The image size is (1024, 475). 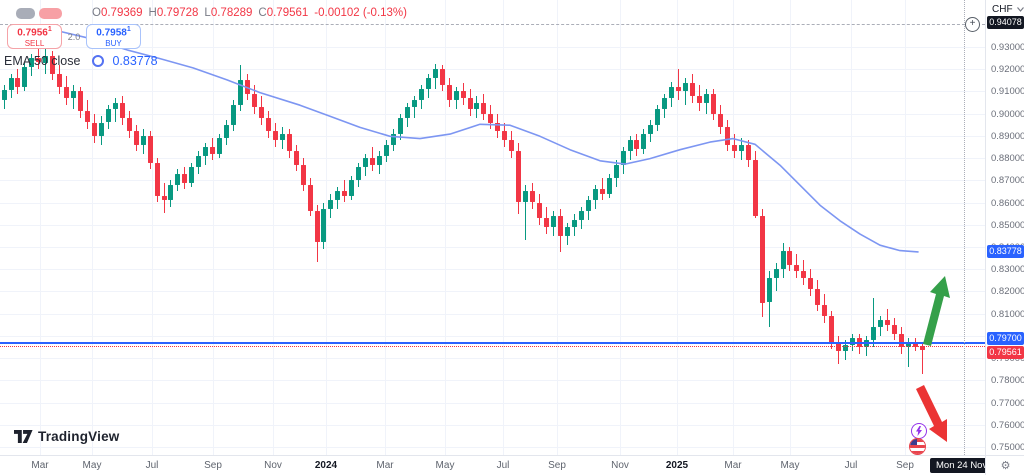 What do you see at coordinates (262, 13) in the screenshot?
I see `close-label: C` at bounding box center [262, 13].